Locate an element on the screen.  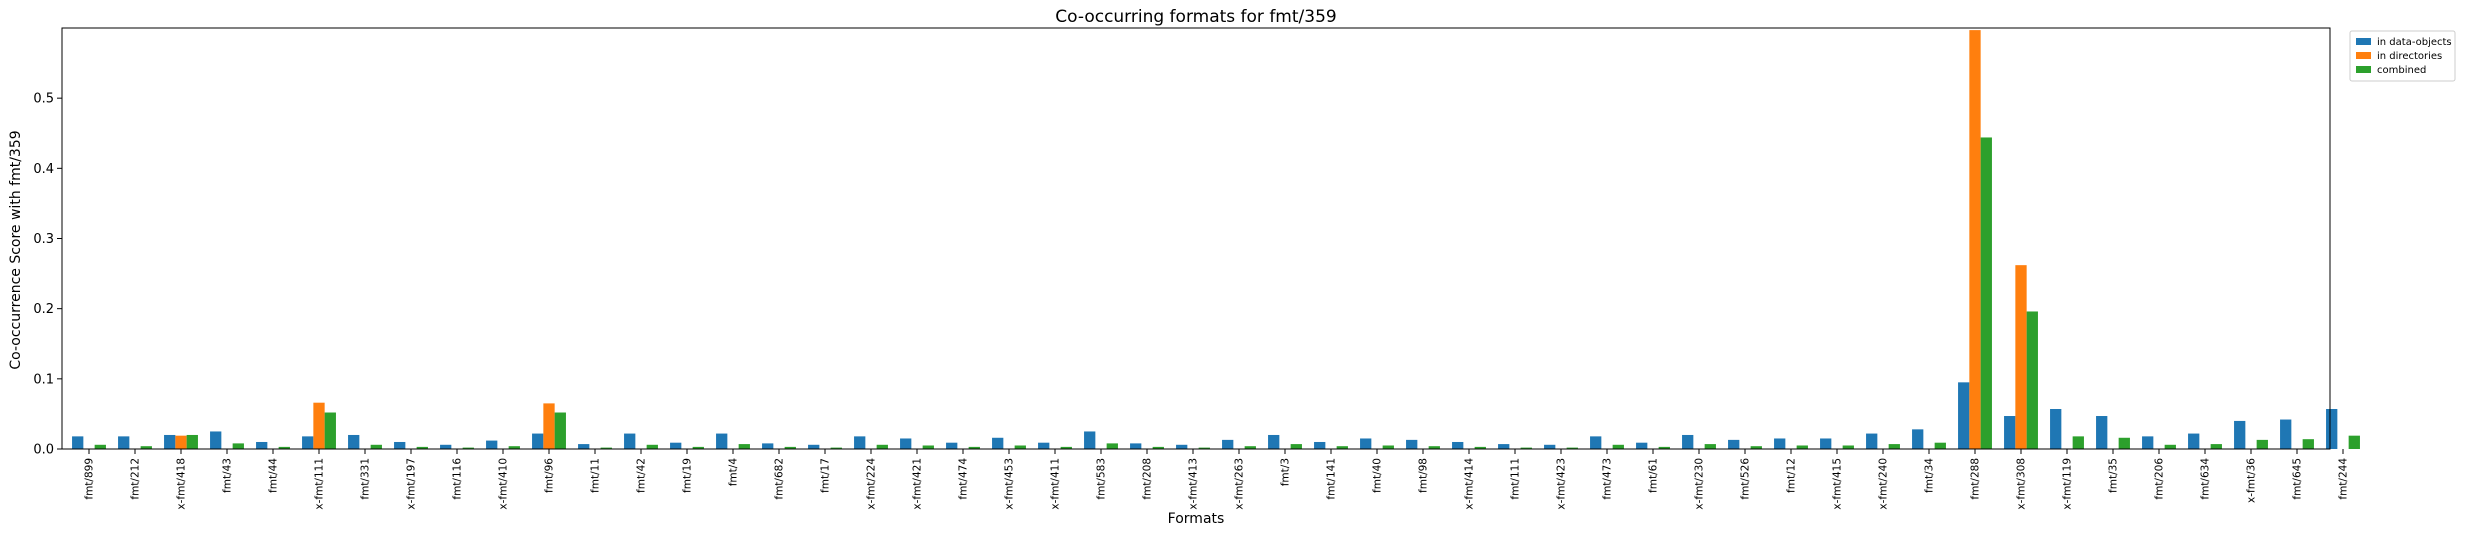
bar-in-data-objects-x-fmt/224 is located at coordinates (860, 442).